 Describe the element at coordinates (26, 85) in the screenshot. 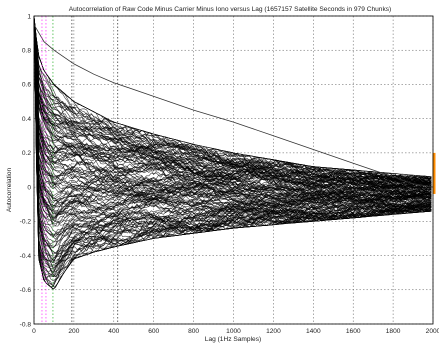

I see `y-tick-label: 0.6` at that location.